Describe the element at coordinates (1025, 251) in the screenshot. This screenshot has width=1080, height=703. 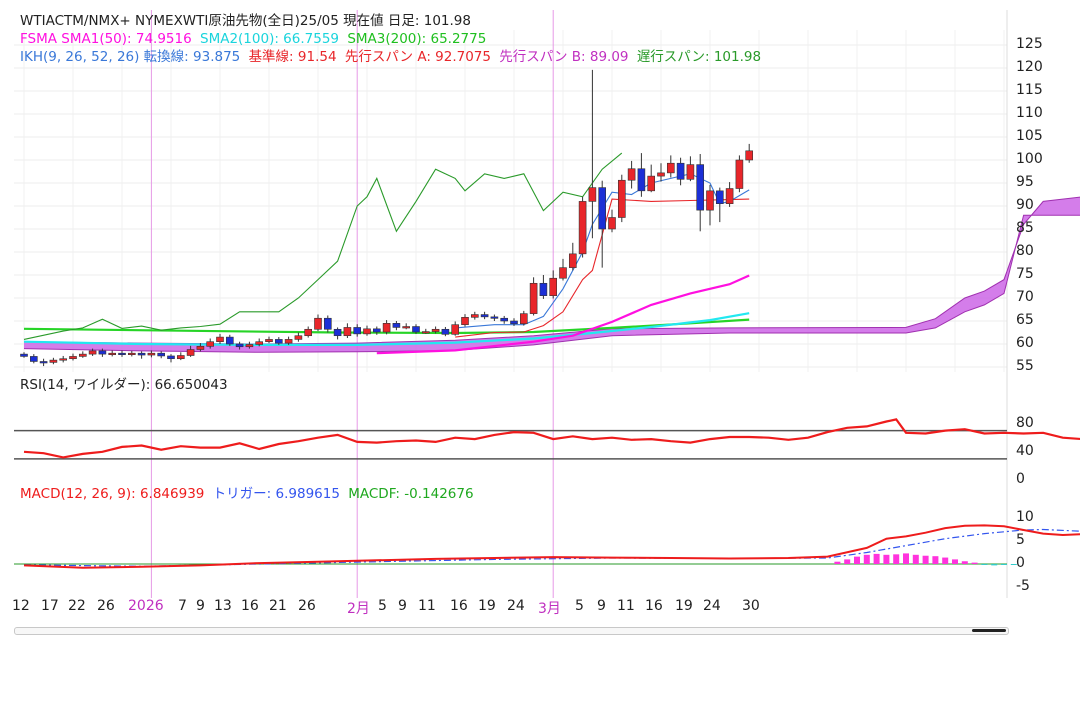
I see `price-y-tick-label: 80` at that location.